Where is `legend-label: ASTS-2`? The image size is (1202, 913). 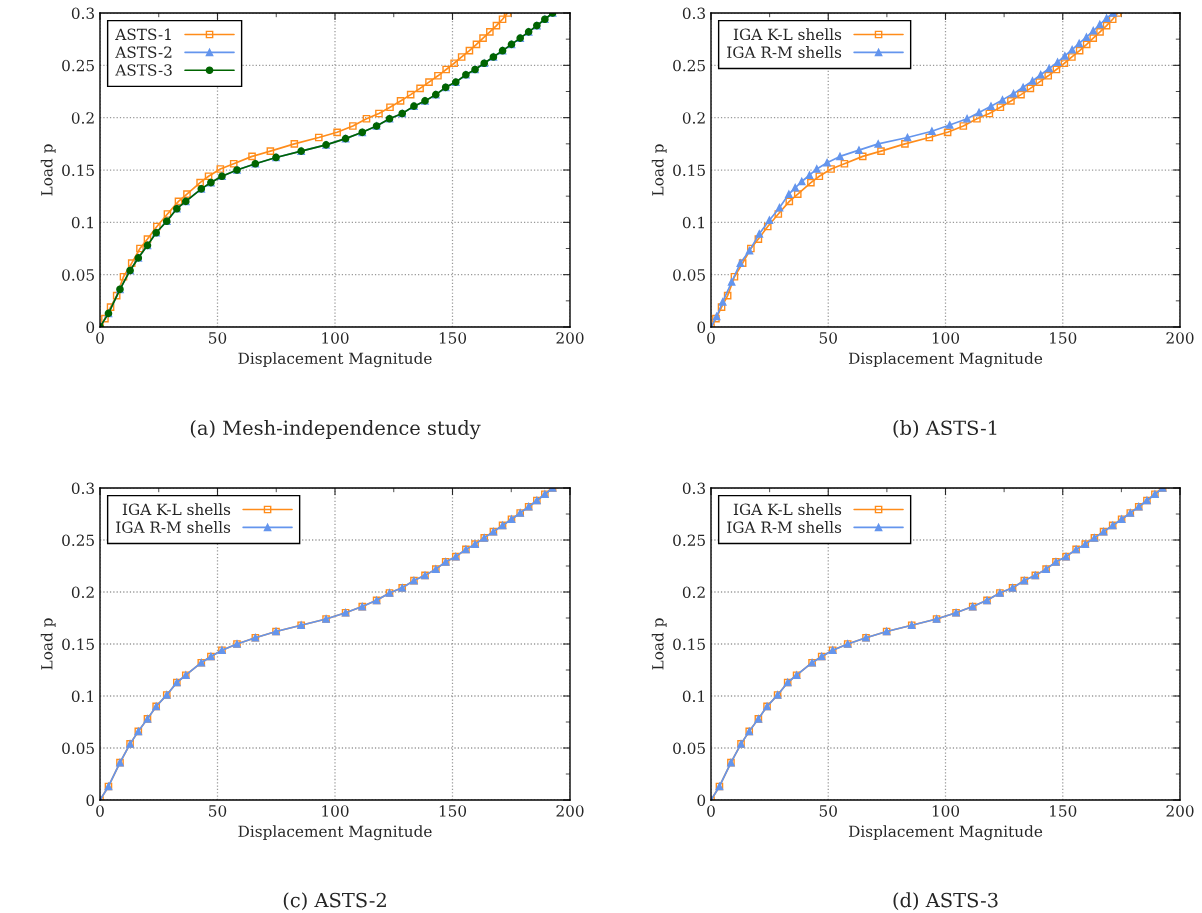 legend-label: ASTS-2 is located at coordinates (143, 52).